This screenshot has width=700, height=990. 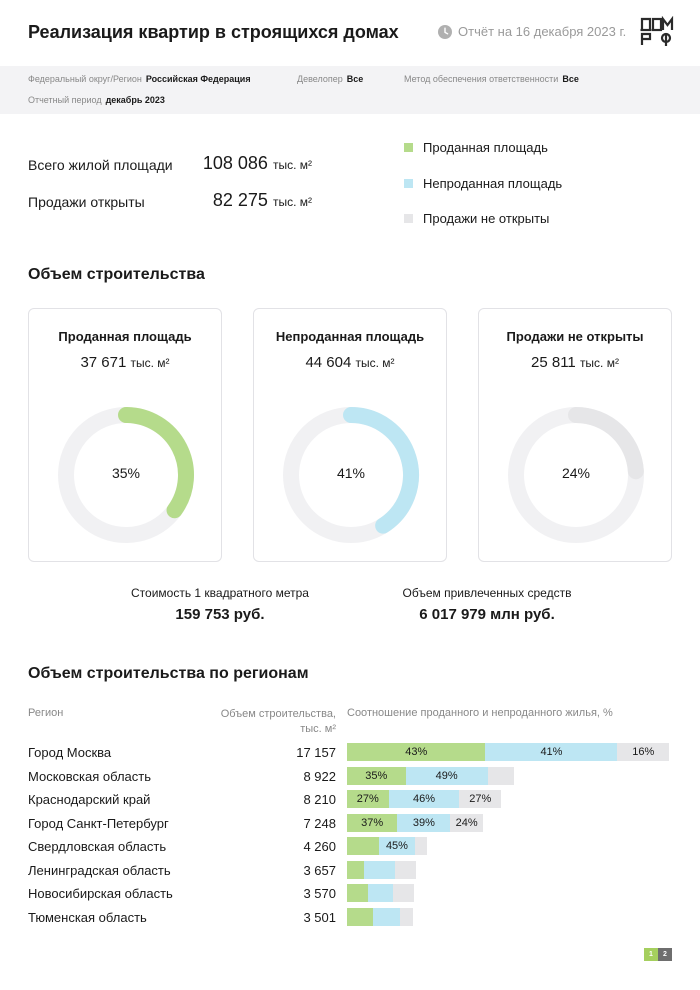 I want to click on donut-sold, so click(x=126, y=475).